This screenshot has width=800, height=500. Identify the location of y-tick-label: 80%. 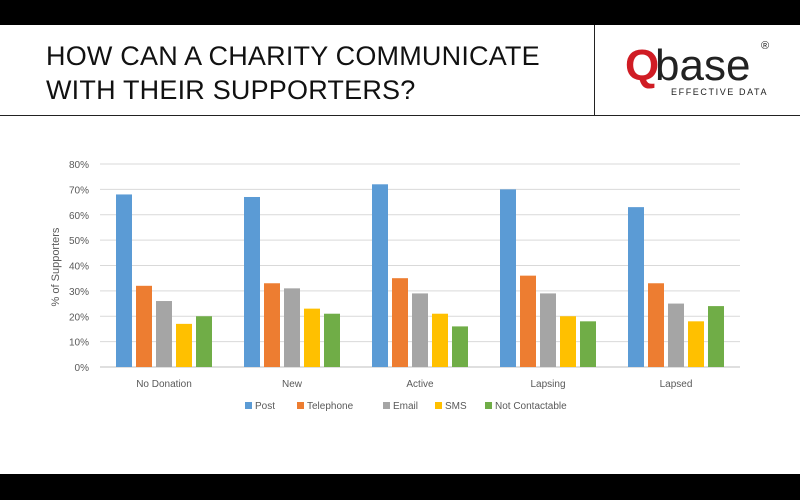
(79, 165).